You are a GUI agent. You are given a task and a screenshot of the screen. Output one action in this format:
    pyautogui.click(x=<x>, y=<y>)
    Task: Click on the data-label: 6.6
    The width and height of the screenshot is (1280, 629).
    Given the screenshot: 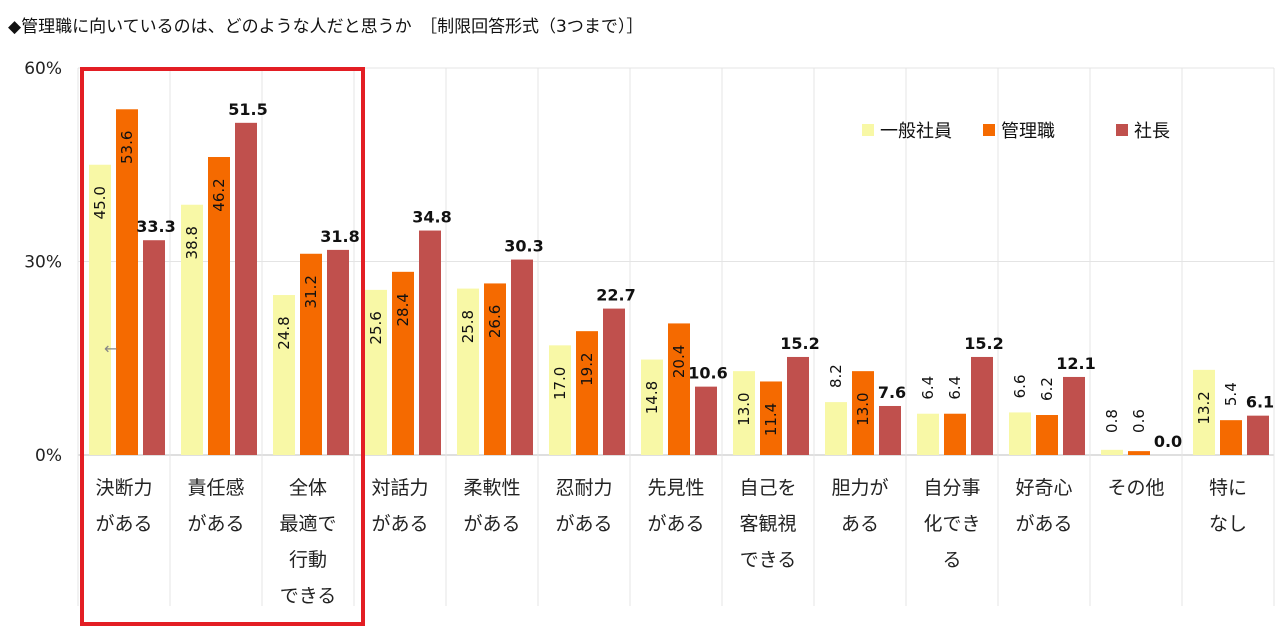 What is the action you would take?
    pyautogui.click(x=1020, y=387)
    